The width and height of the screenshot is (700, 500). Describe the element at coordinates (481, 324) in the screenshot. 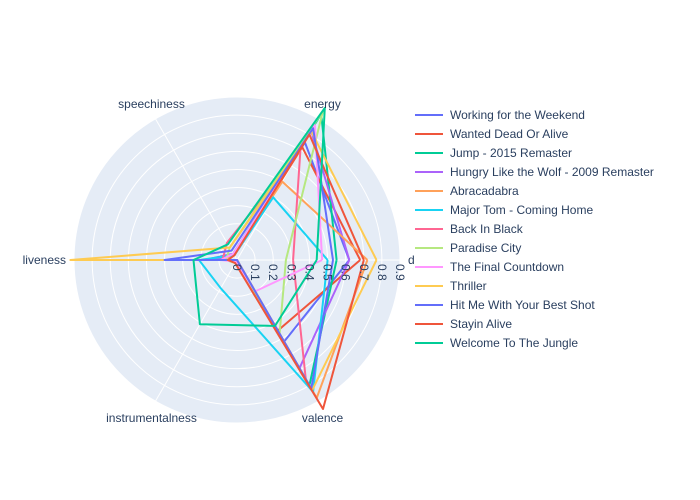

I see `legend-label: Stayin Alive` at that location.